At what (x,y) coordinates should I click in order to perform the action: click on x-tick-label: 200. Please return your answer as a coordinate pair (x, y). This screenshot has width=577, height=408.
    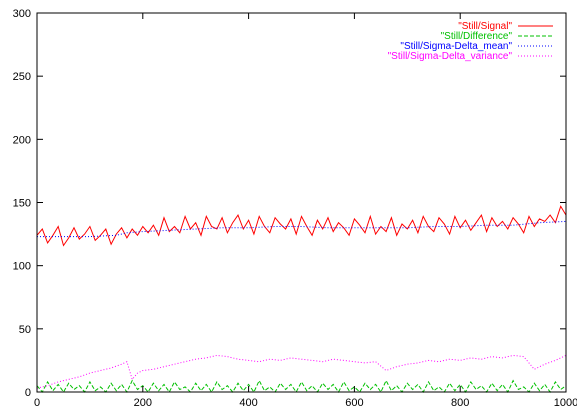
    Looking at the image, I should click on (143, 402).